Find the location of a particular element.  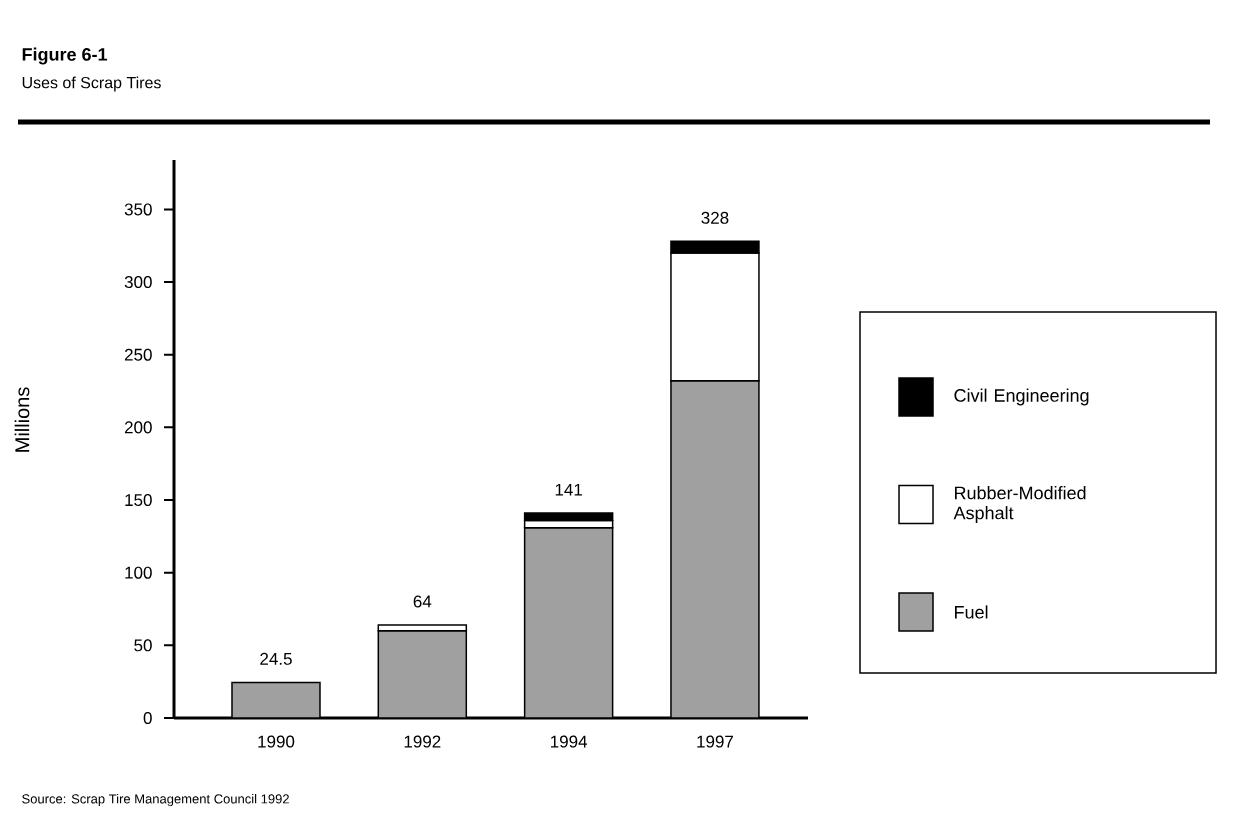

chart-subtitle: Uses of Scrap Tires is located at coordinates (91, 84).